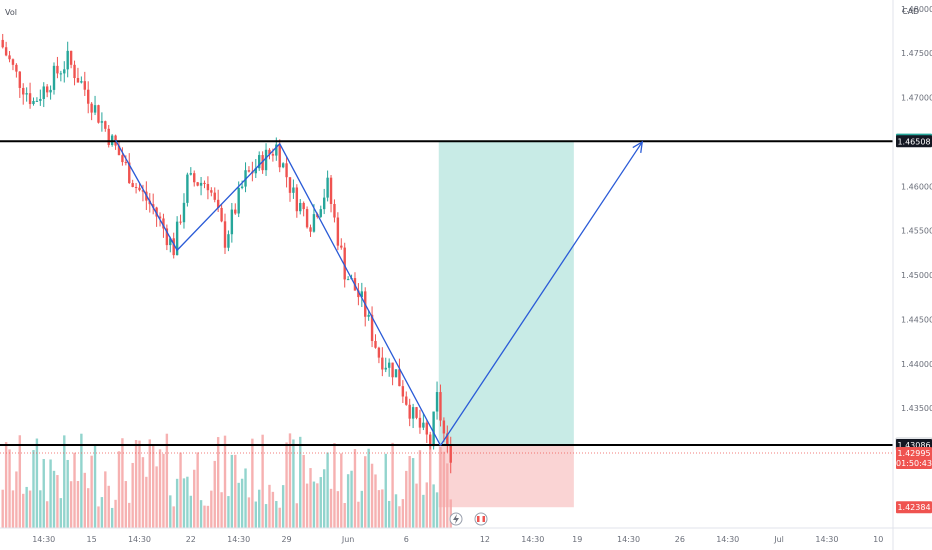 This screenshot has height=550, width=932. What do you see at coordinates (913, 141) in the screenshot?
I see `price-tag-label: 1.46508` at bounding box center [913, 141].